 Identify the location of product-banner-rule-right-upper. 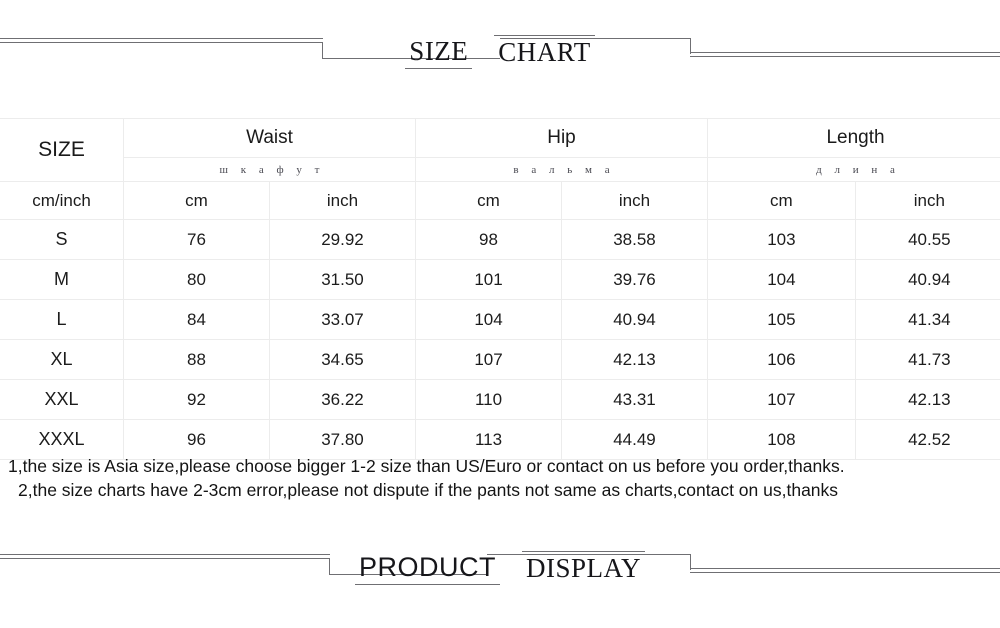
(845, 568).